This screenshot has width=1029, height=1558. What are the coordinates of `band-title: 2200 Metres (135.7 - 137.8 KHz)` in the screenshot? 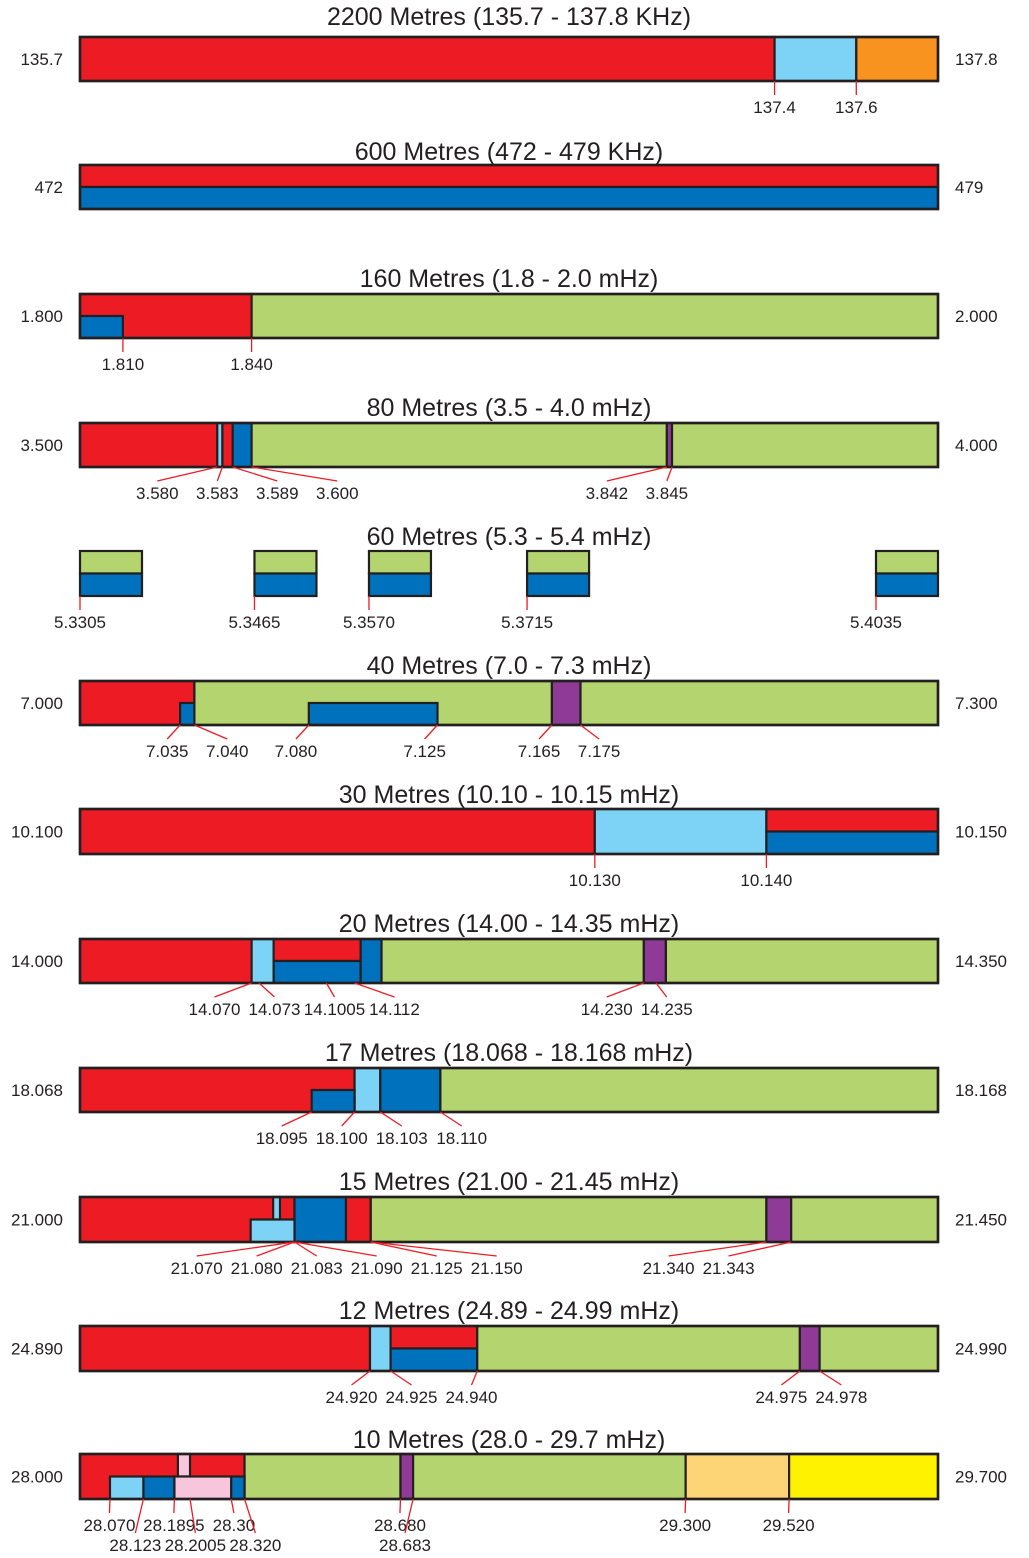 It's located at (509, 17).